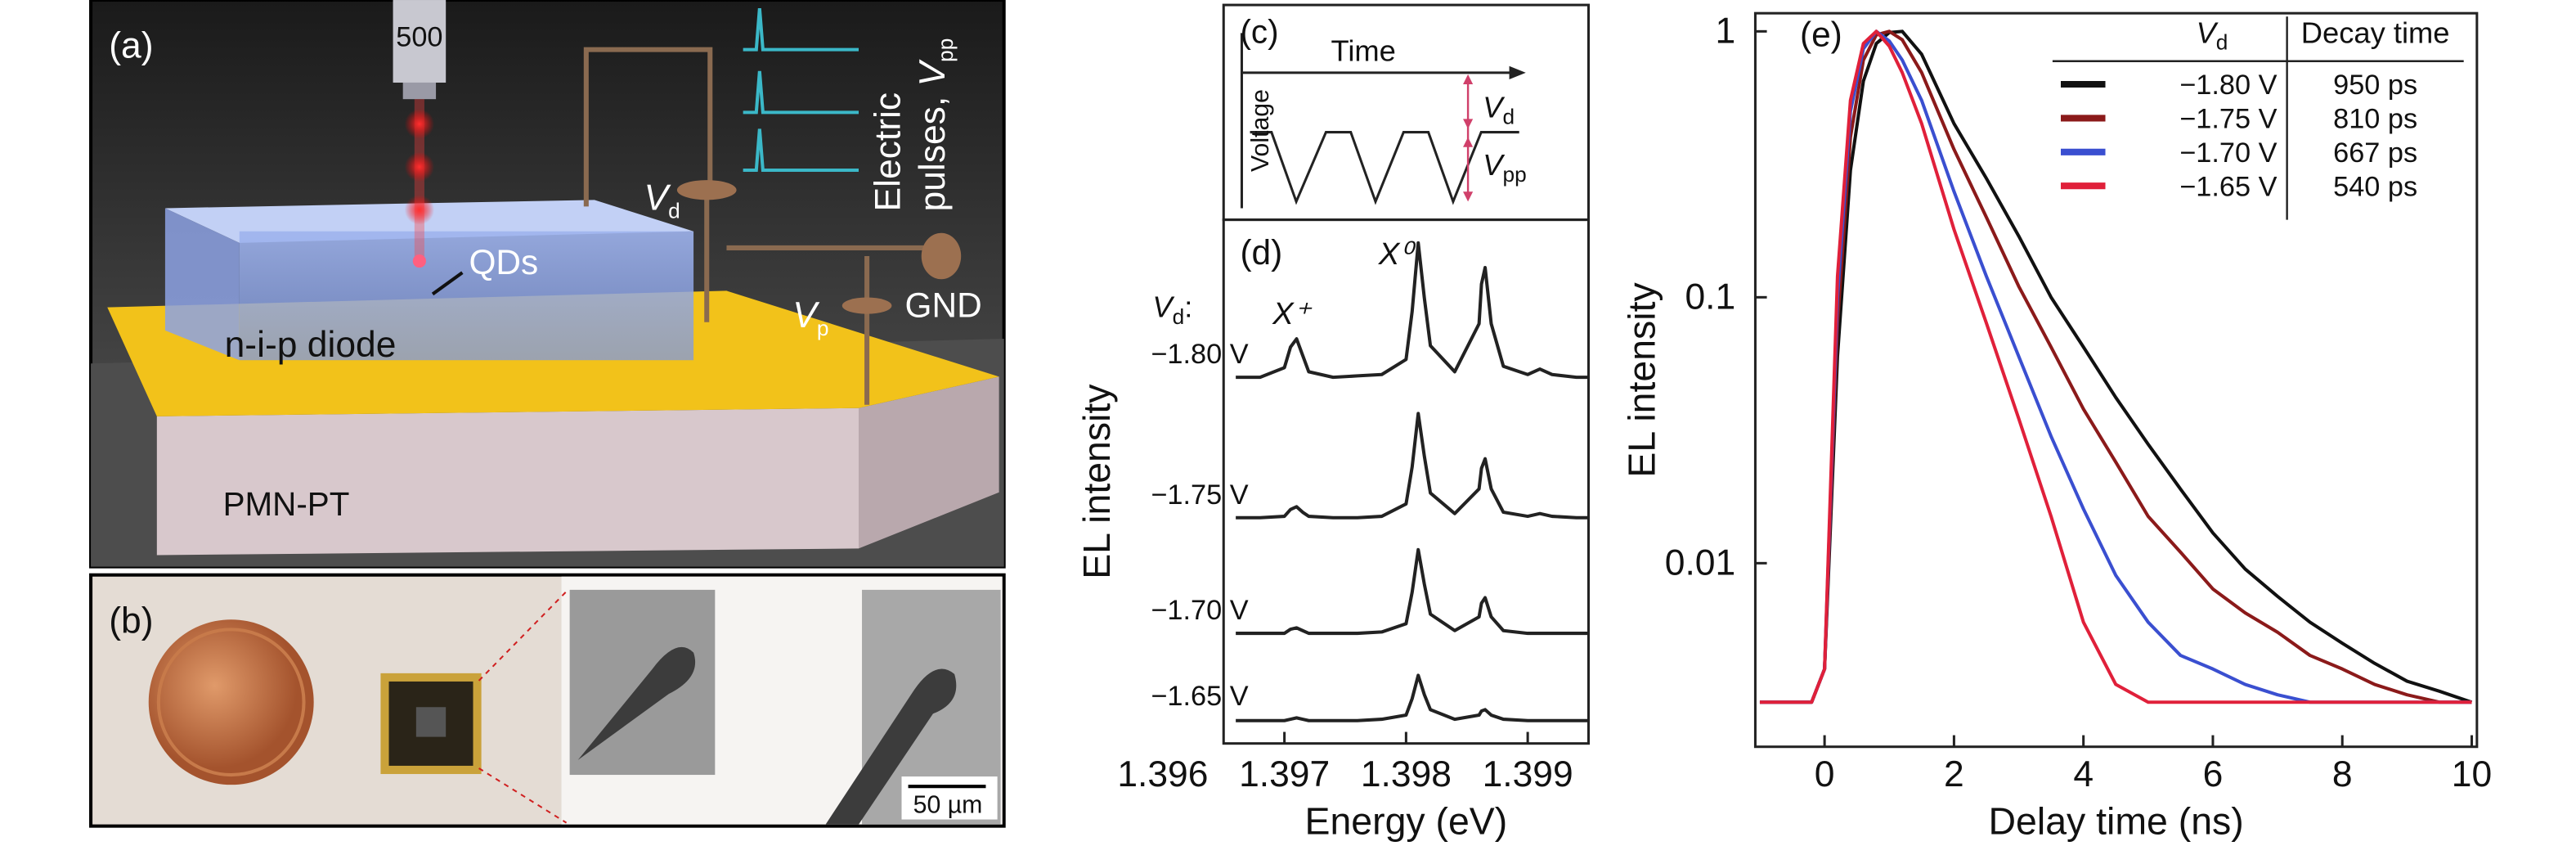  What do you see at coordinates (547, 701) in the screenshot?
I see `panel-b: (b) 50 µm` at bounding box center [547, 701].